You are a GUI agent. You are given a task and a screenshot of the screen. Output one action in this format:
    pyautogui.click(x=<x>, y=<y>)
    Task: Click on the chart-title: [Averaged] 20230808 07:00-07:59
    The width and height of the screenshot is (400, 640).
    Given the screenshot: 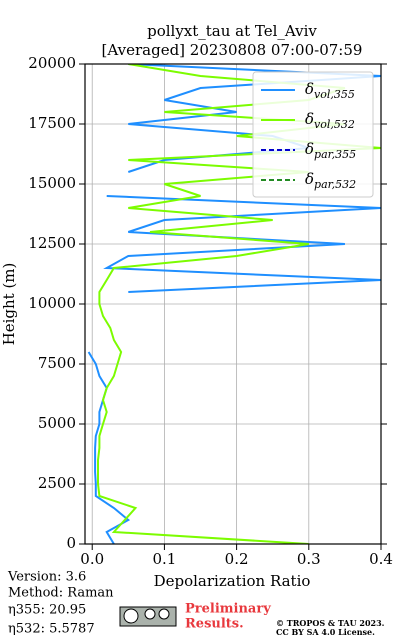 What is the action you would take?
    pyautogui.click(x=232, y=50)
    